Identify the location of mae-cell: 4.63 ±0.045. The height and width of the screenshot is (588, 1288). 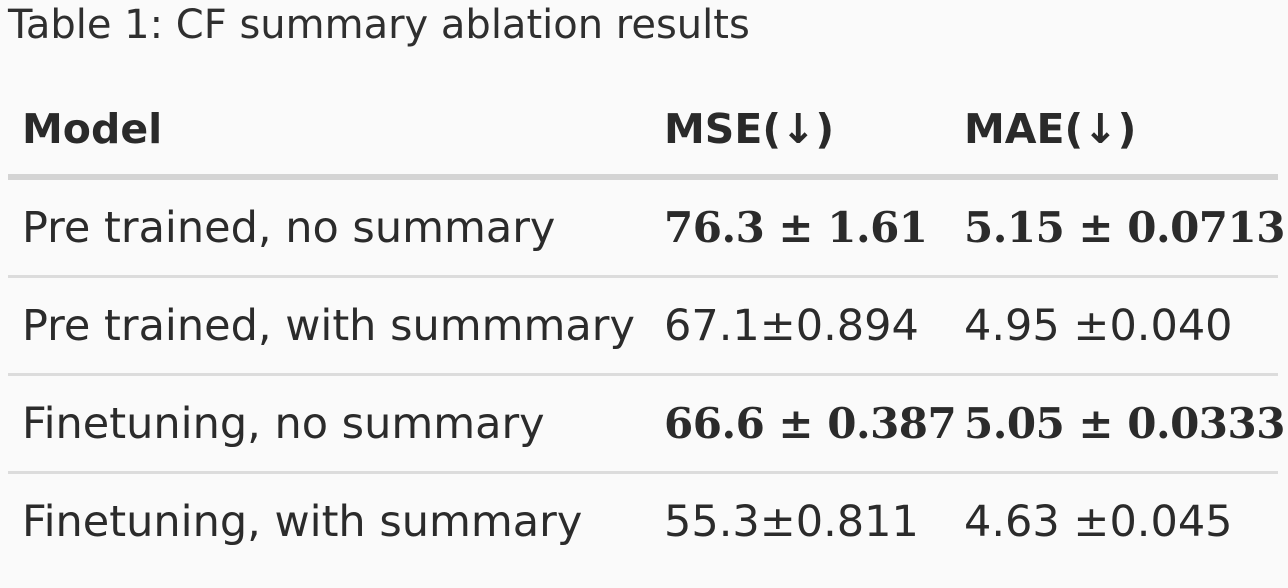
(1098, 521).